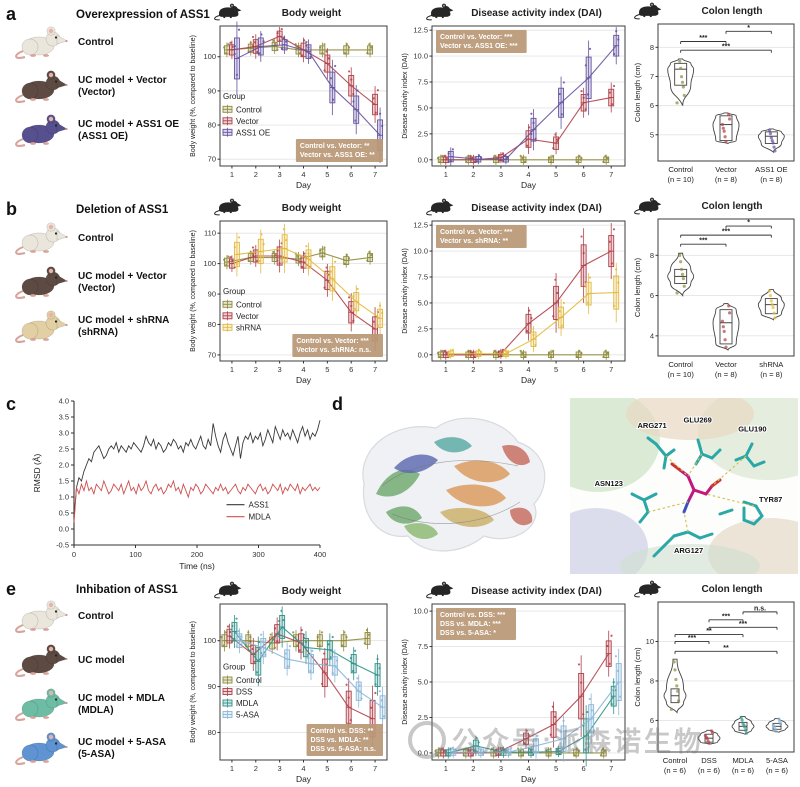 The height and width of the screenshot is (787, 800). I want to click on svg-text: 300, so click(258, 554).